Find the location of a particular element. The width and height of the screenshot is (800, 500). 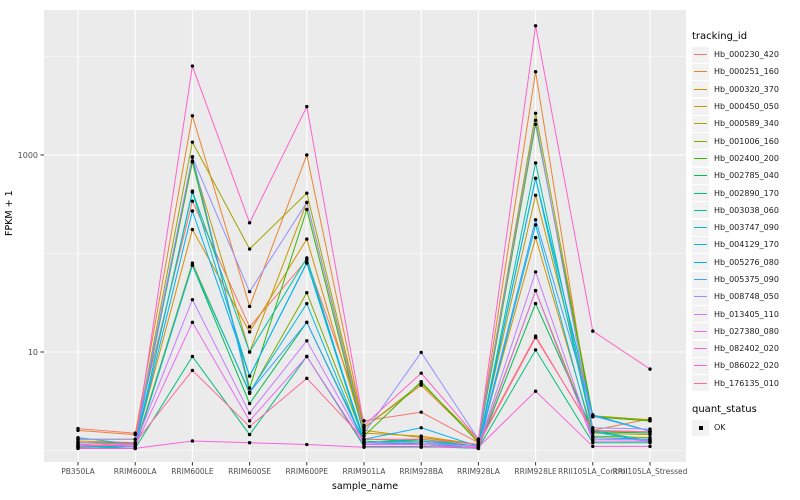

legend-item: Hb_005276_080 is located at coordinates (745, 262).